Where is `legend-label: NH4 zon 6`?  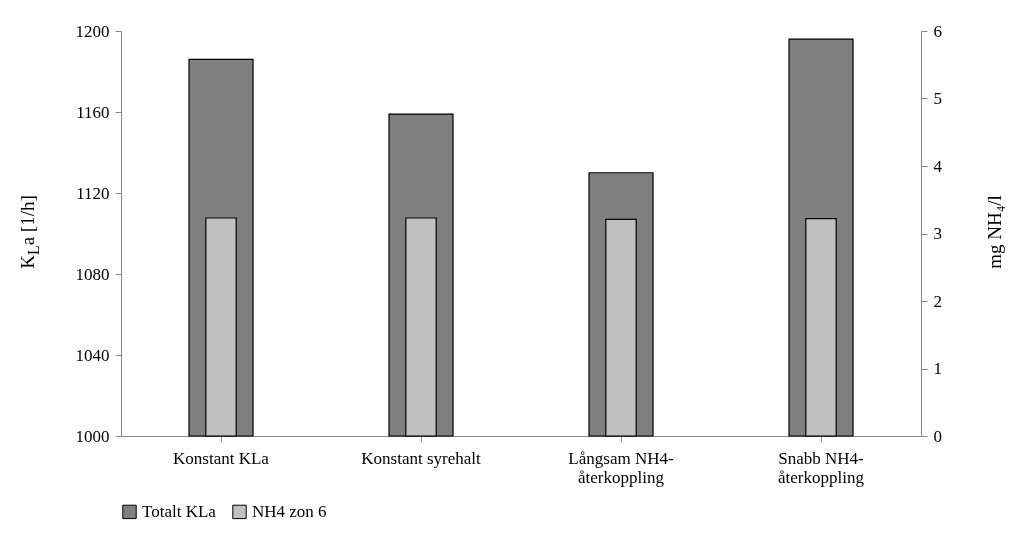
legend-label: NH4 zon 6 is located at coordinates (289, 511).